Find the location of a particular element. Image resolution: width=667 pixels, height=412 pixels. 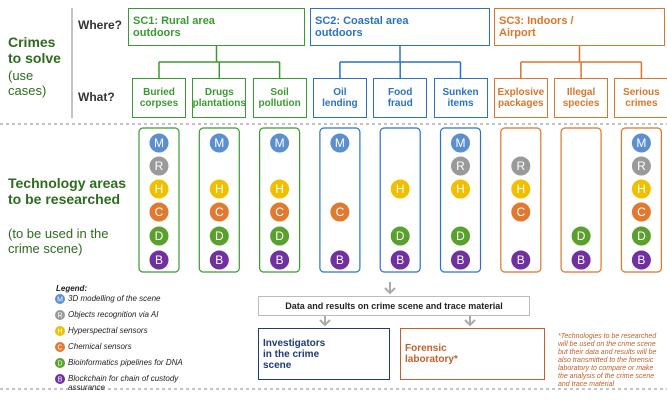

use-case-box: Illegal species is located at coordinates (581, 98).